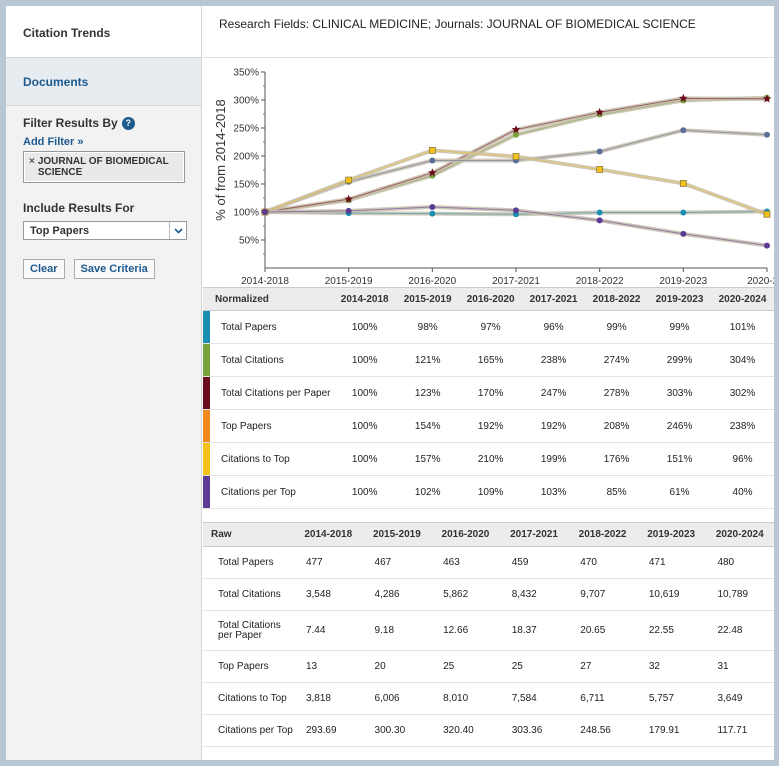 Image resolution: width=779 pixels, height=766 pixels. What do you see at coordinates (246, 73) in the screenshot?
I see `y-tick-label: 350%` at bounding box center [246, 73].